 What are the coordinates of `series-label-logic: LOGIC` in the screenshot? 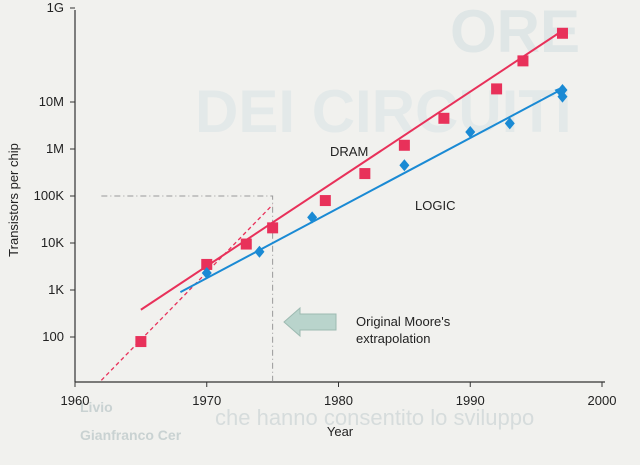 It's located at (435, 205).